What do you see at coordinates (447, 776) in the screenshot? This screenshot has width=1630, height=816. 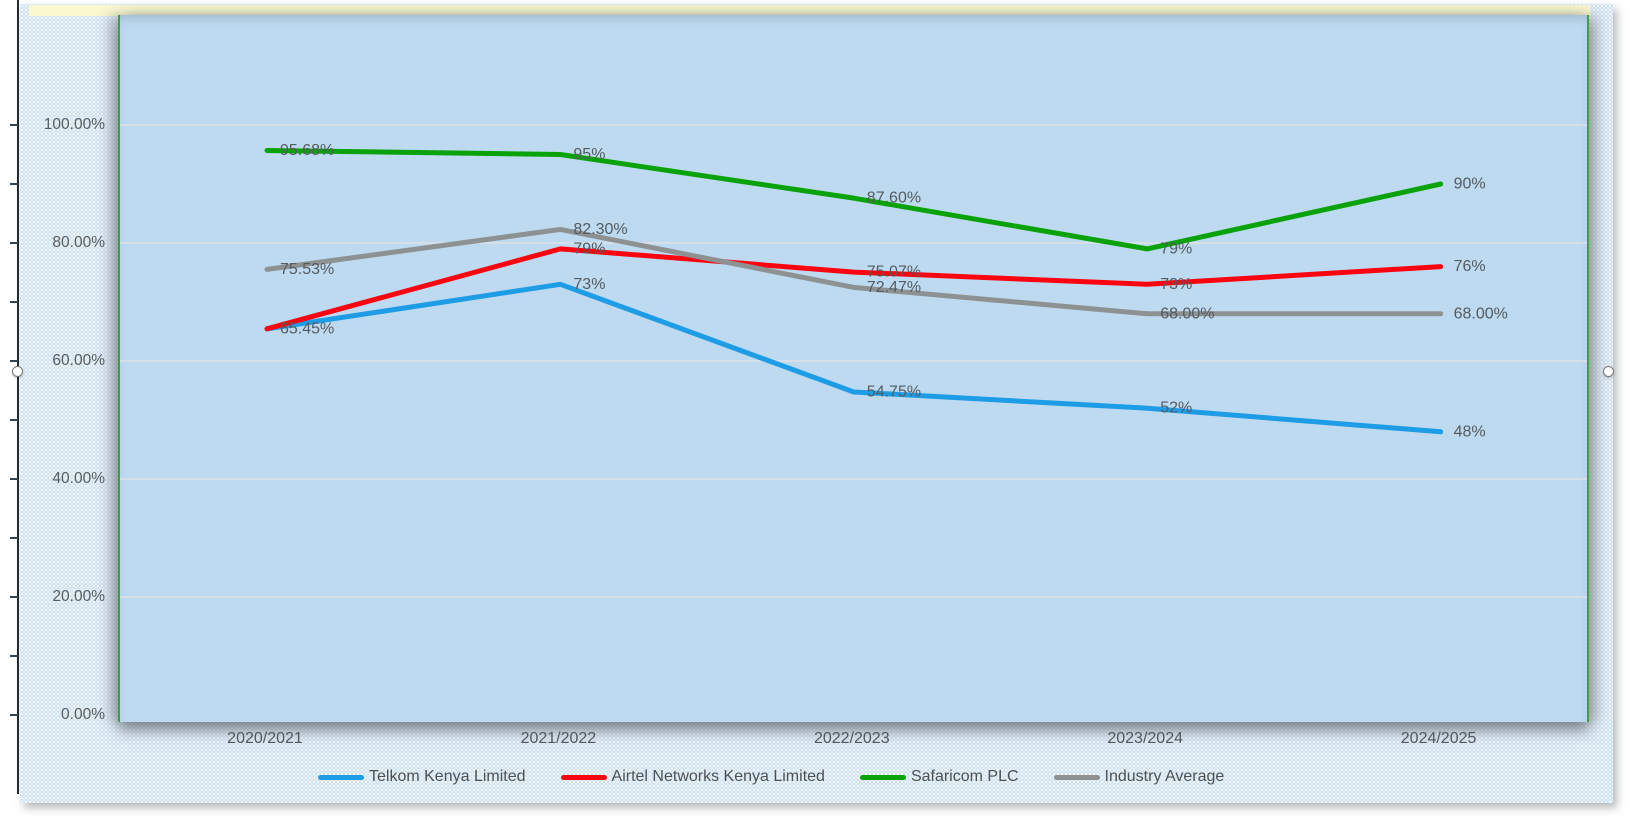 I see `legend-label: Telkom Kenya Limited` at bounding box center [447, 776].